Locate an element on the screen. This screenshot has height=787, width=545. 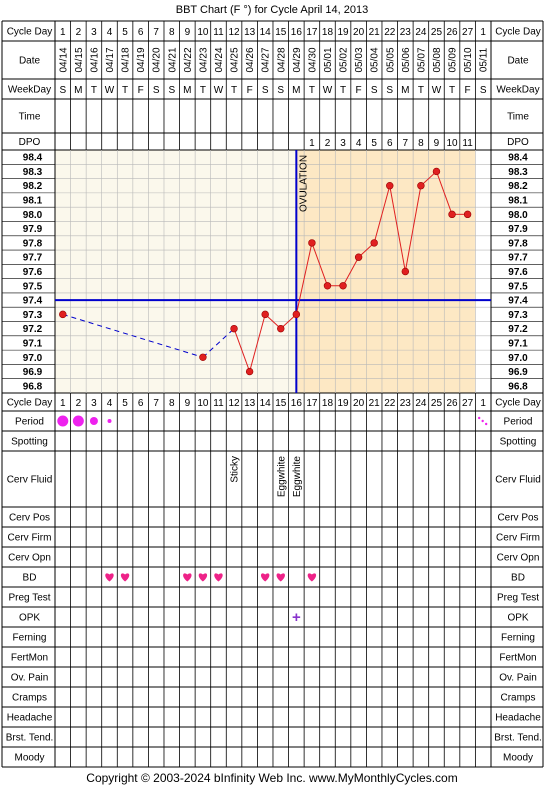
row-label-ov_pain: Ov. Pain is located at coordinates (30, 678).